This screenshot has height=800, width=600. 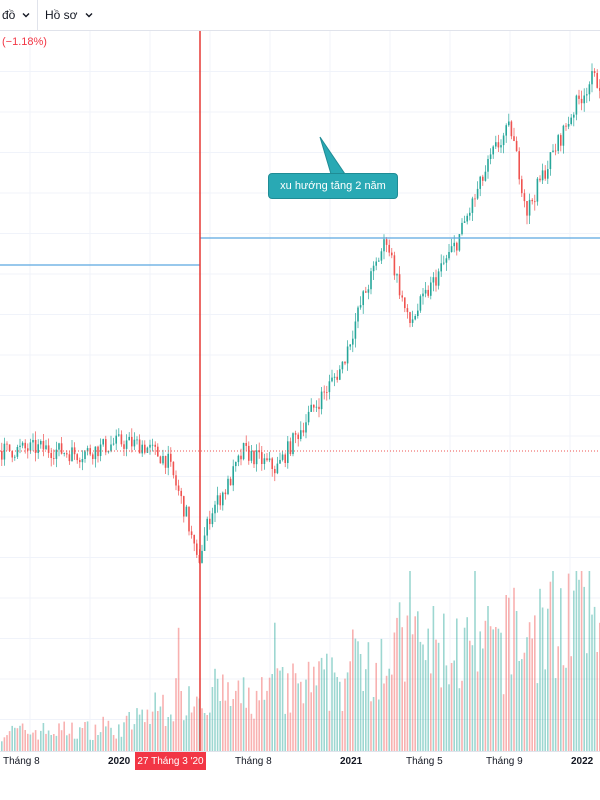 What do you see at coordinates (16, 15) in the screenshot?
I see `chart-type-dropdown: đồ` at bounding box center [16, 15].